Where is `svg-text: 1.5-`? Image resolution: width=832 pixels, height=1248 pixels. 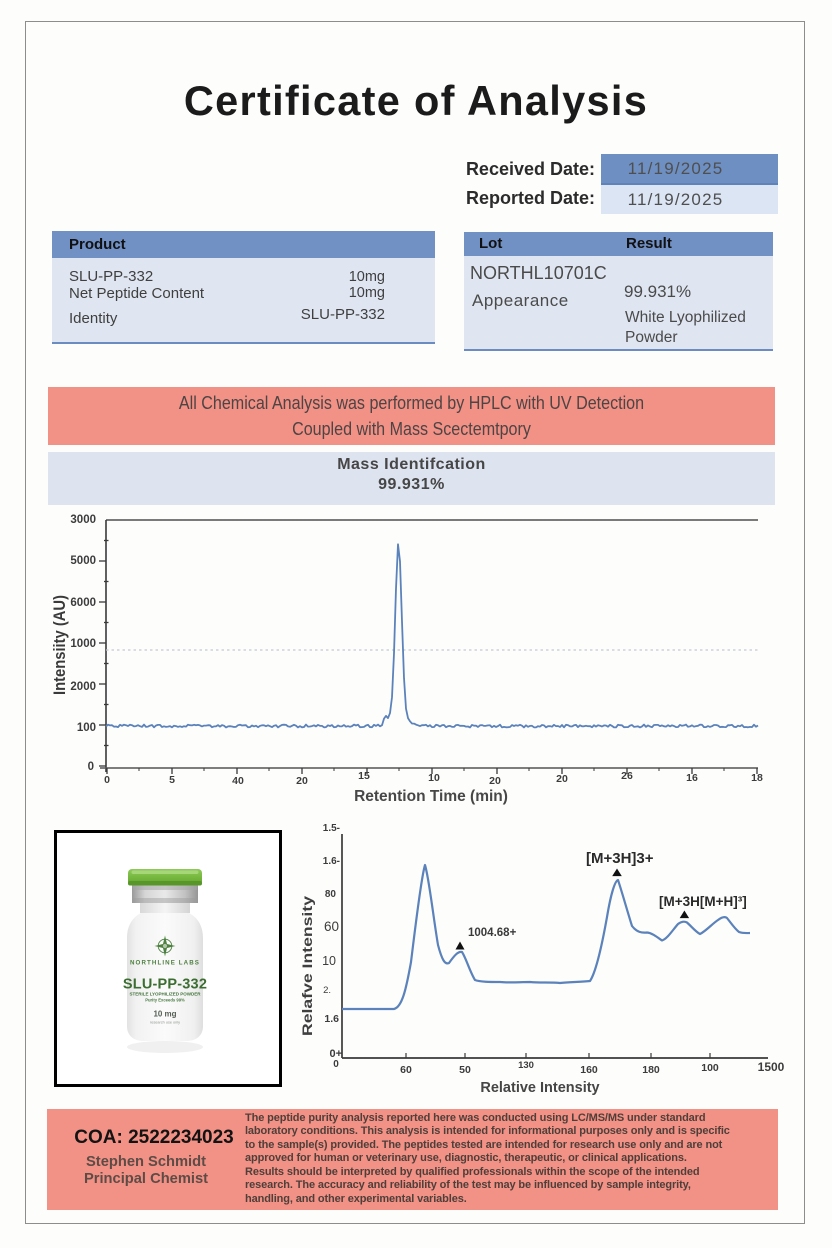 svg-text: 1.5- is located at coordinates (331, 828).